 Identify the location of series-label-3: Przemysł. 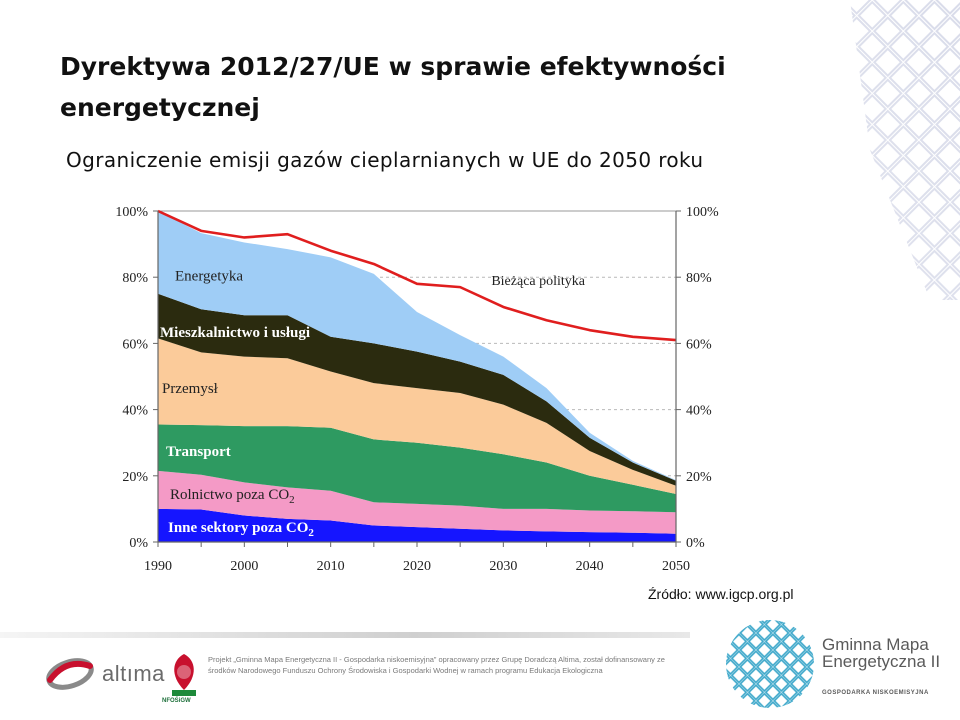
(190, 389).